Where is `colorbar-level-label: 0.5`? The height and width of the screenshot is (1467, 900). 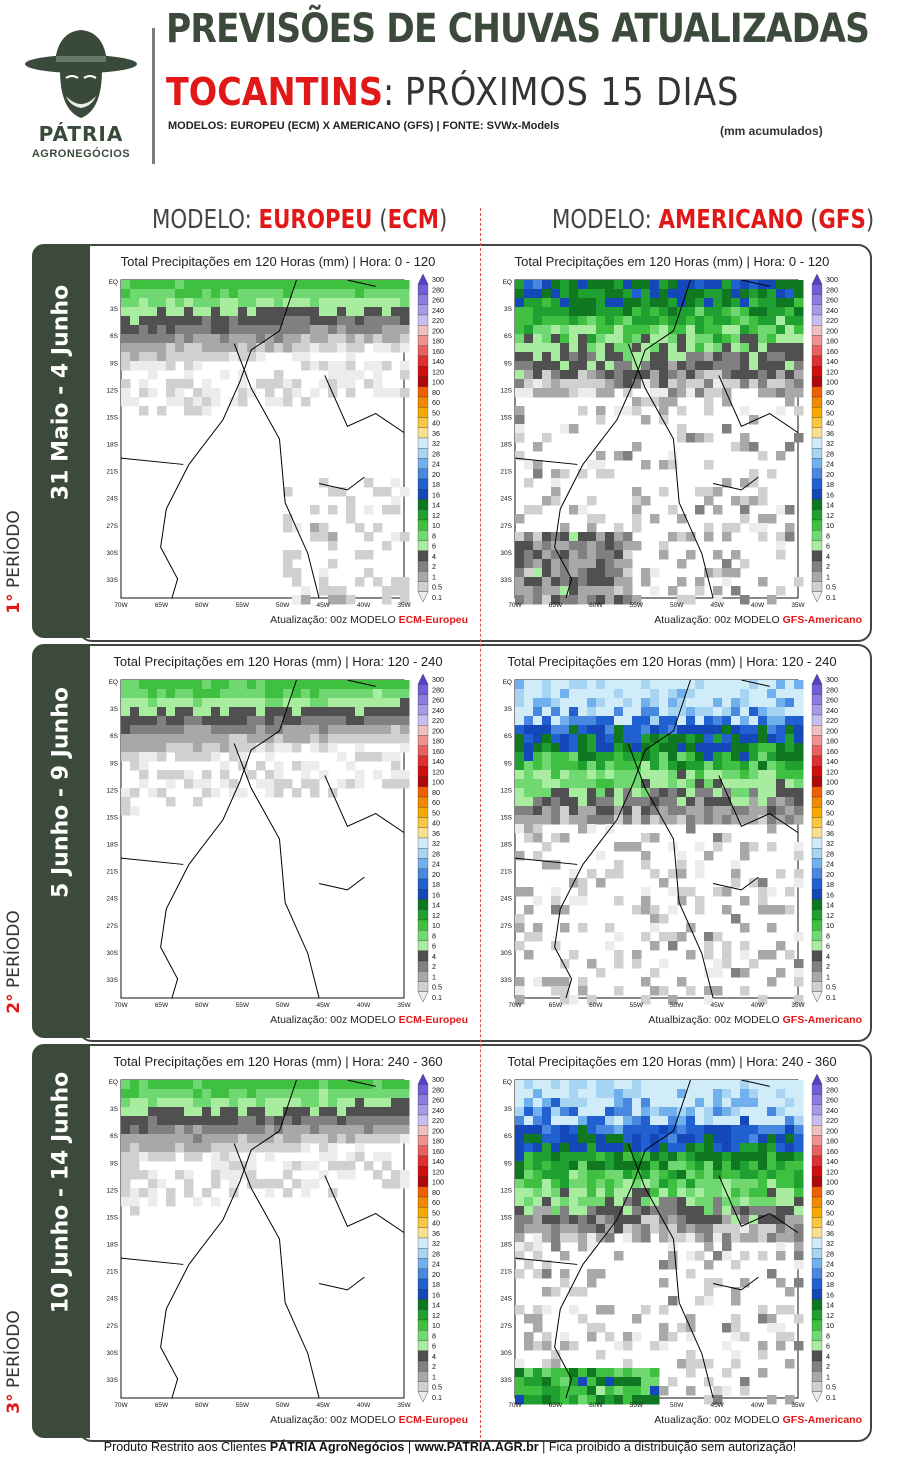 colorbar-level-label: 0.5 is located at coordinates (437, 1387).